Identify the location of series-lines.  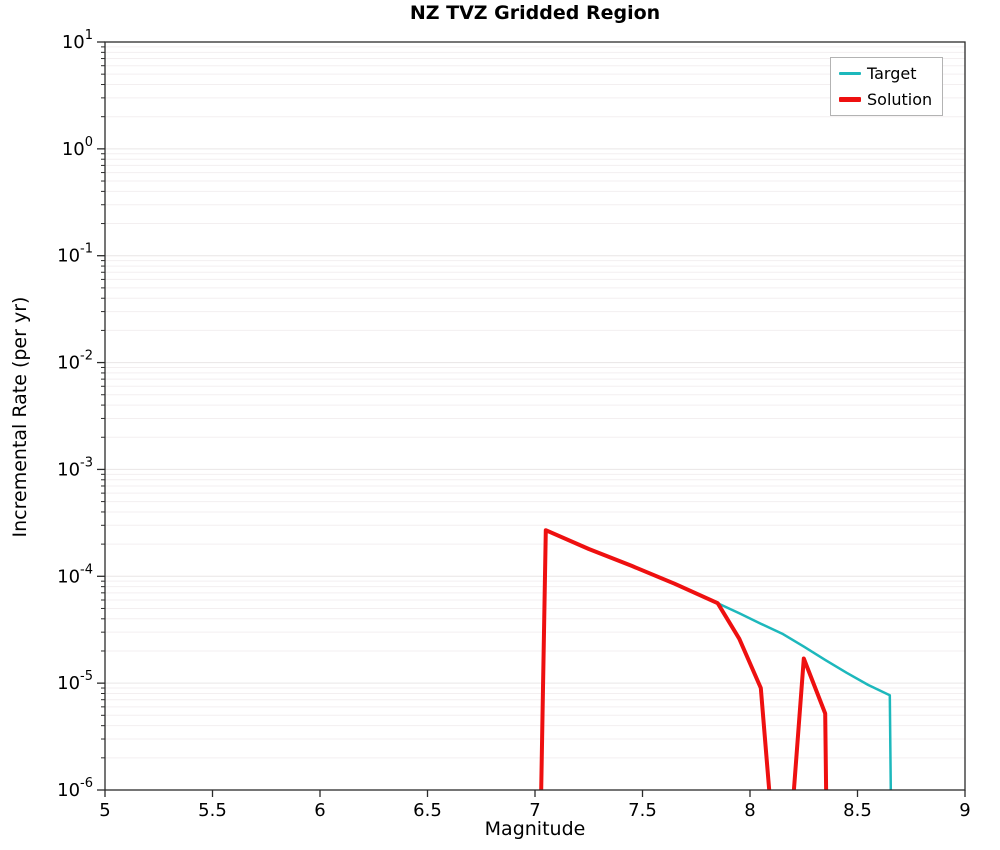
(716, 659).